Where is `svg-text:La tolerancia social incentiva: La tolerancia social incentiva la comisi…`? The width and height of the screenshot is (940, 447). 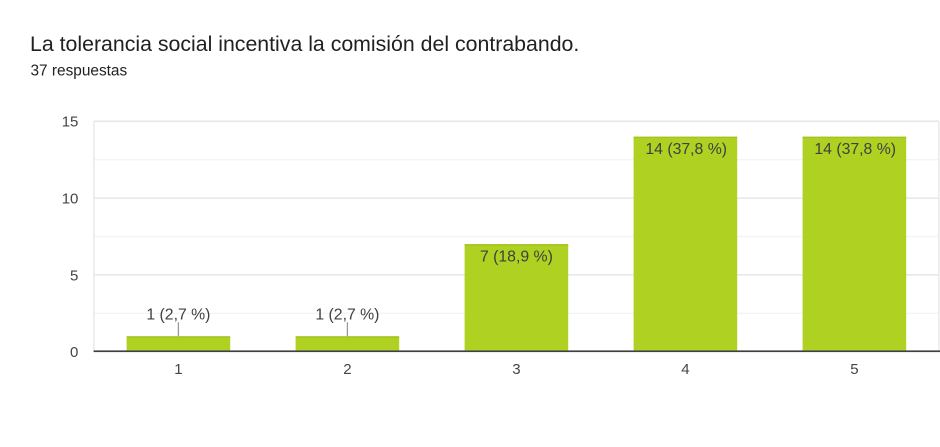
svg-text:La tolerancia social incentiva: La tolerancia social incentiva la comisi… is located at coordinates (304, 44).